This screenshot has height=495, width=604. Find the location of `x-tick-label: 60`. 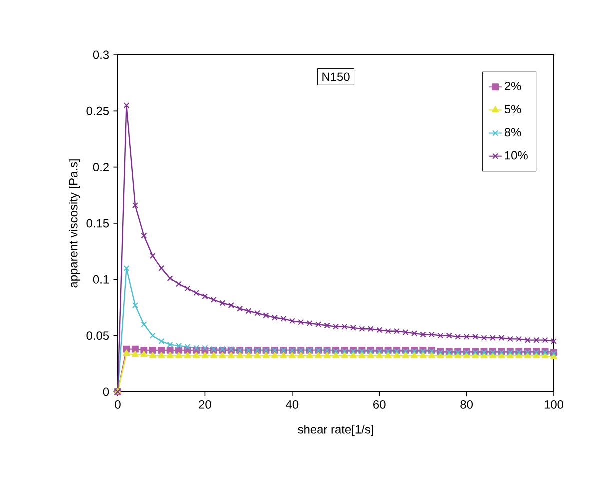

x-tick-label: 60 is located at coordinates (380, 404).